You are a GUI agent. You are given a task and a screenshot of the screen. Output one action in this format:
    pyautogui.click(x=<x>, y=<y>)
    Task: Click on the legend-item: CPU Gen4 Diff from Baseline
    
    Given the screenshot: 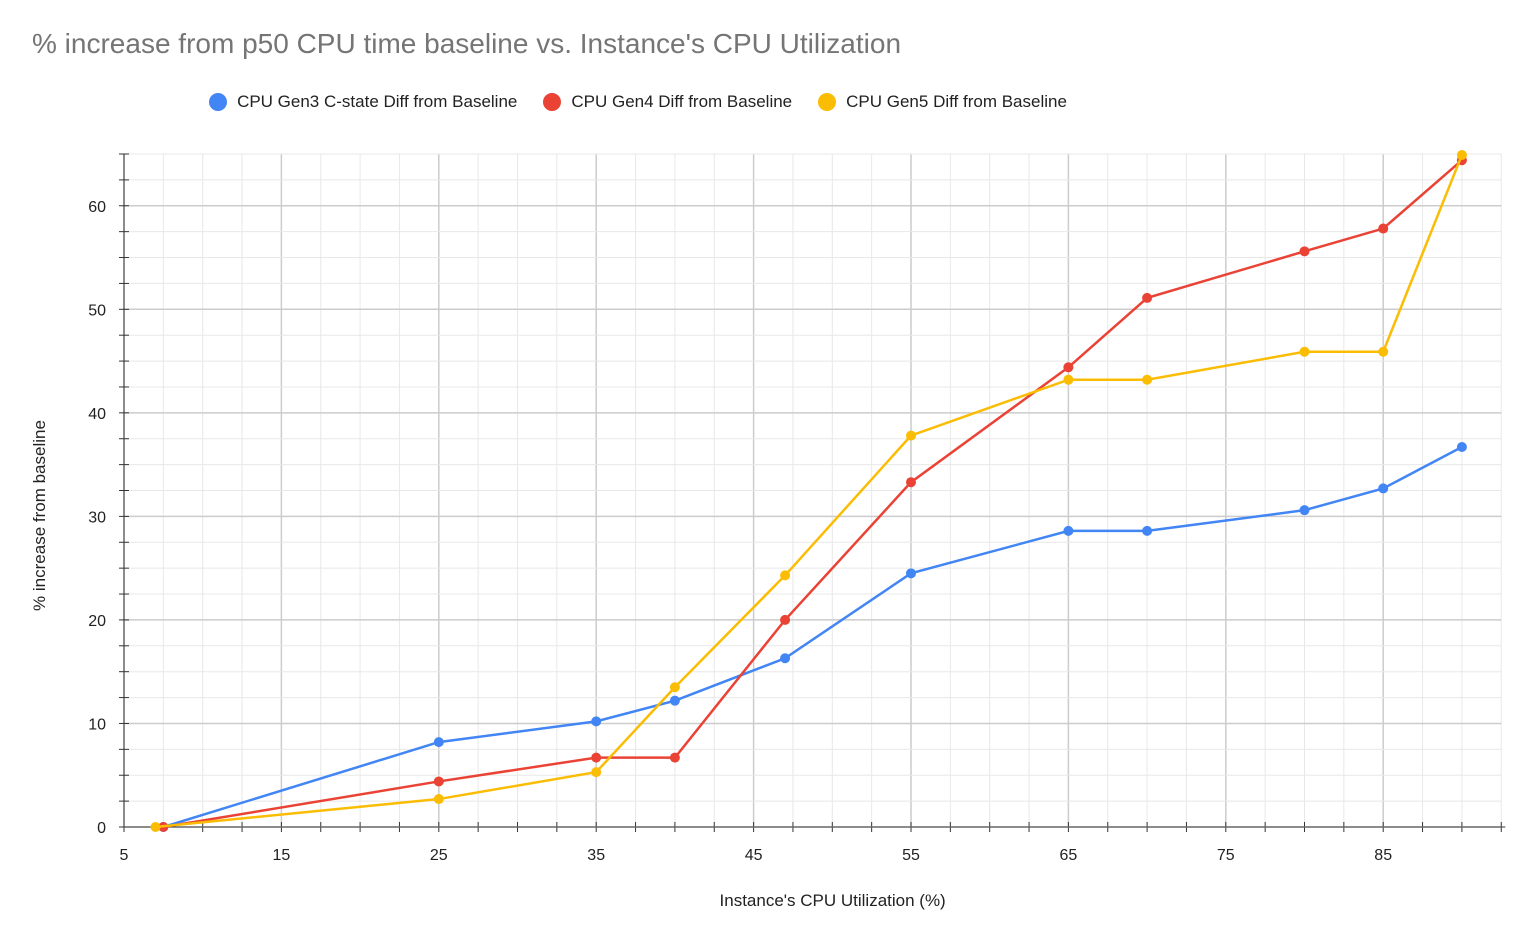 What is the action you would take?
    pyautogui.click(x=667, y=102)
    